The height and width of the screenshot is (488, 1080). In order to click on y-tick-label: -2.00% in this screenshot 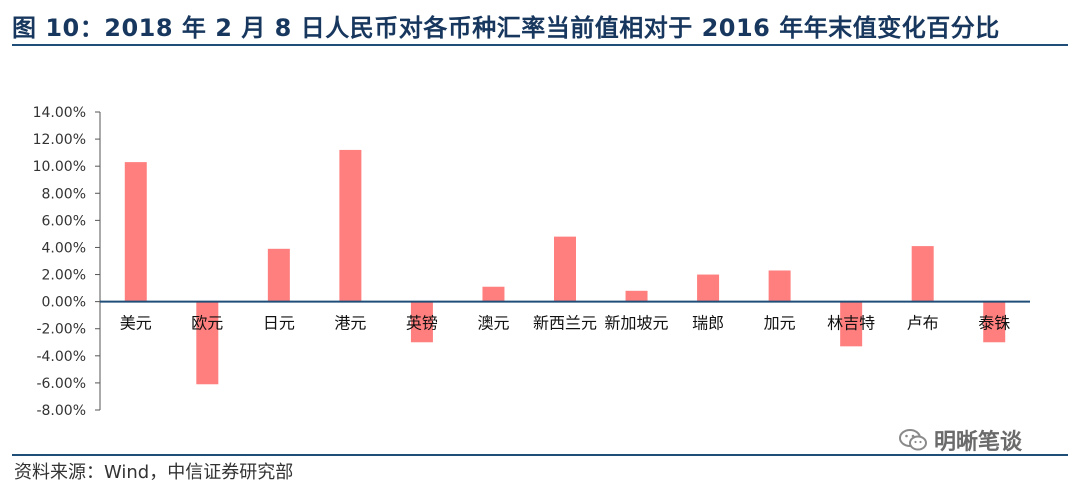, I will do `click(61, 330)`.